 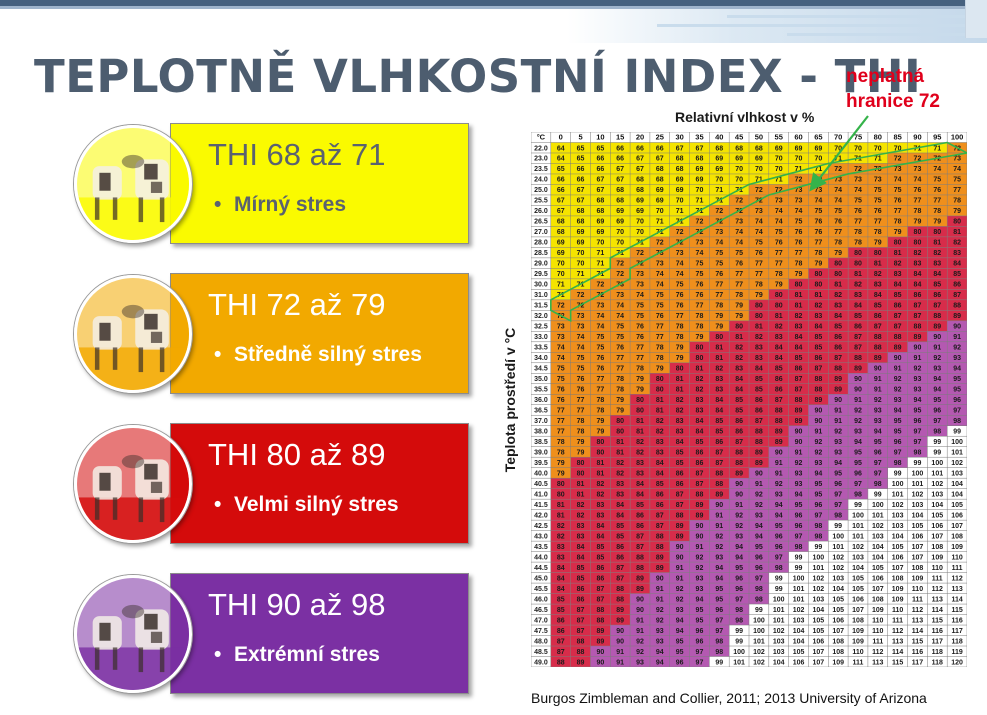 What do you see at coordinates (561, 589) in the screenshot?
I see `cell-value: 84` at bounding box center [561, 589].